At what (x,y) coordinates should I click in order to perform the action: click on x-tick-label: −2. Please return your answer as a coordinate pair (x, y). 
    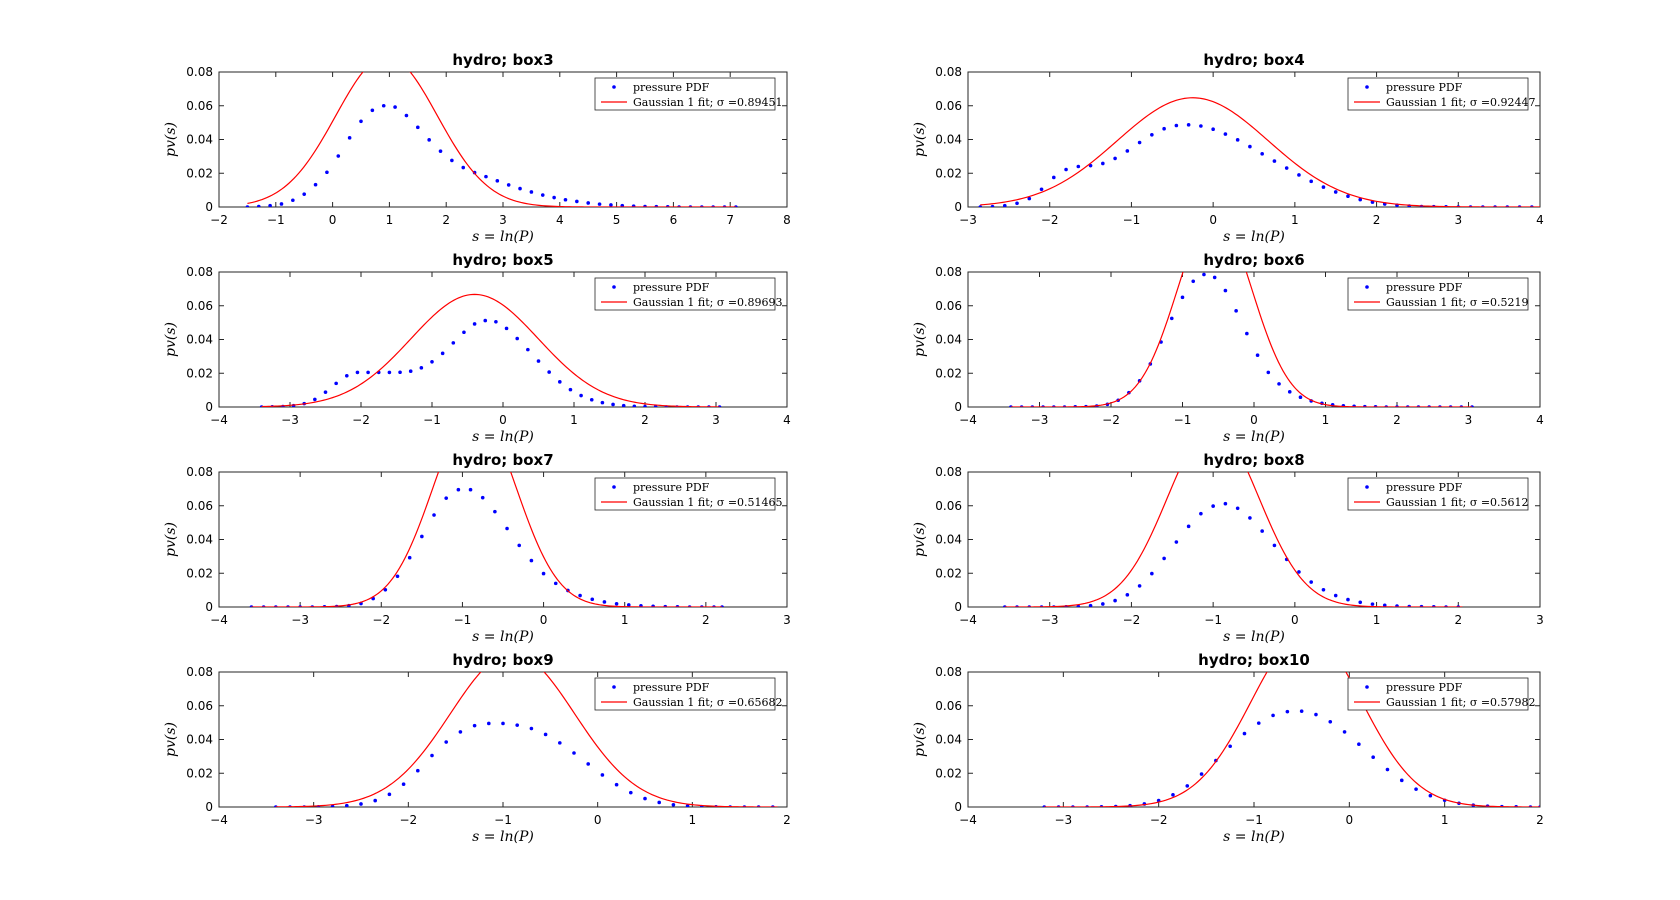
    Looking at the image, I should click on (1132, 620).